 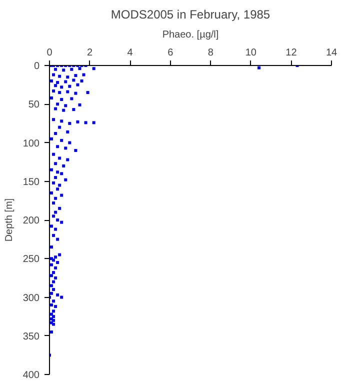 What do you see at coordinates (37, 66) in the screenshot?
I see `y-tick-label: 0` at bounding box center [37, 66].